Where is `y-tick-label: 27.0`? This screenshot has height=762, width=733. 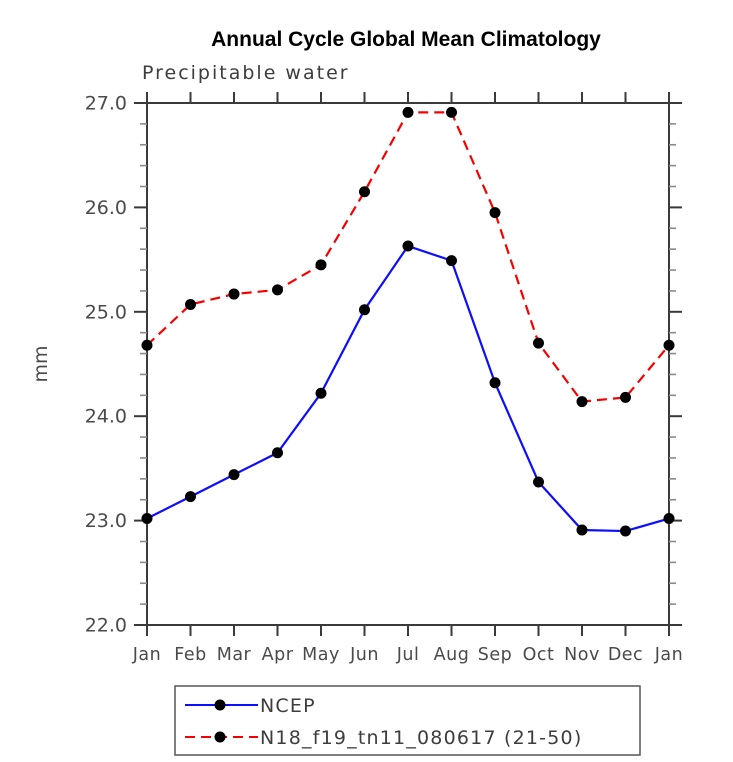
y-tick-label: 27.0 is located at coordinates (106, 104).